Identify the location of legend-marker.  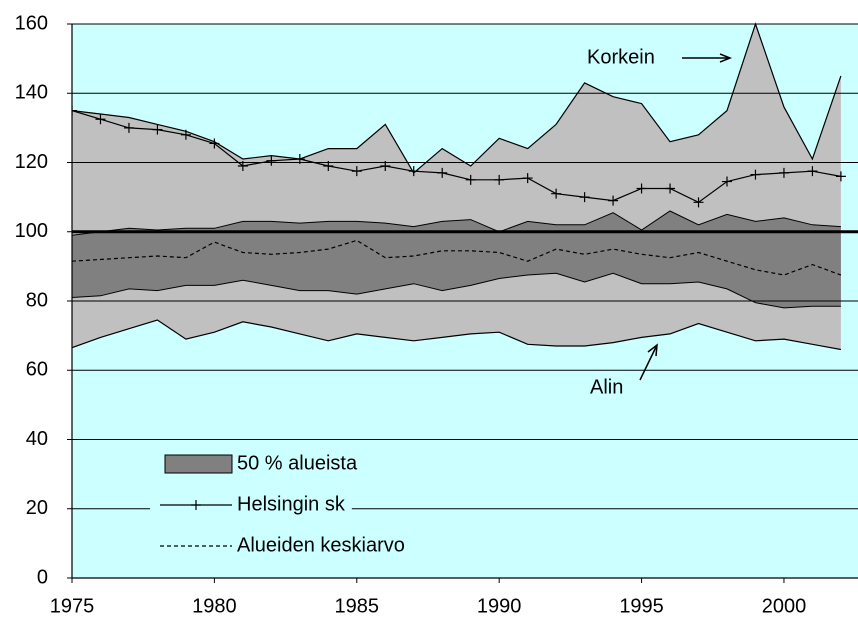
(196, 505).